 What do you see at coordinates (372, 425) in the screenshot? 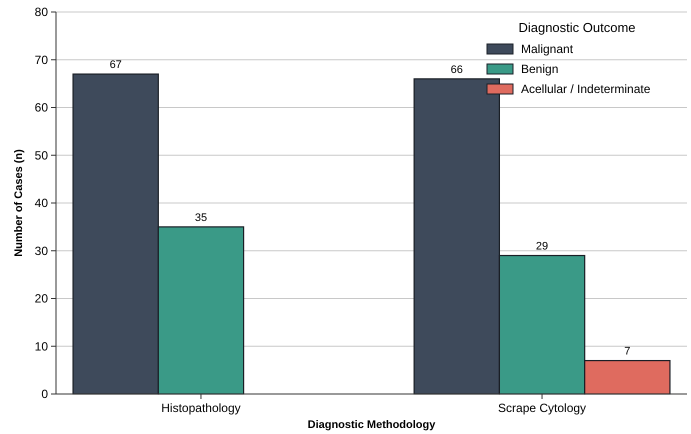
I see `x-axis-title: Diagnostic Methodology` at bounding box center [372, 425].